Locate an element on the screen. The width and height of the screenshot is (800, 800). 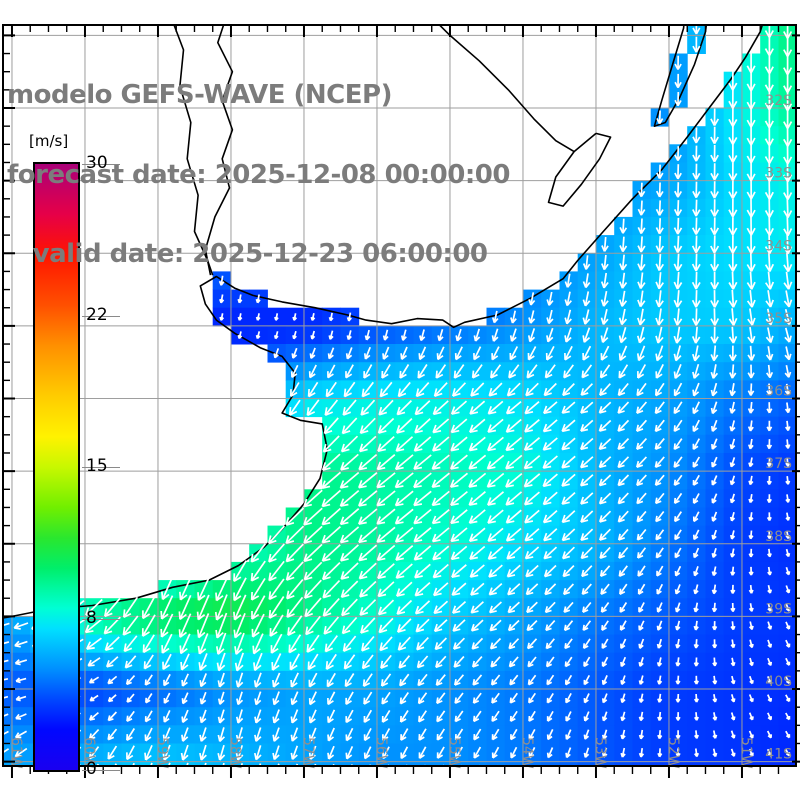
colorbar-tick-label-30: 30 is located at coordinates (97, 163).